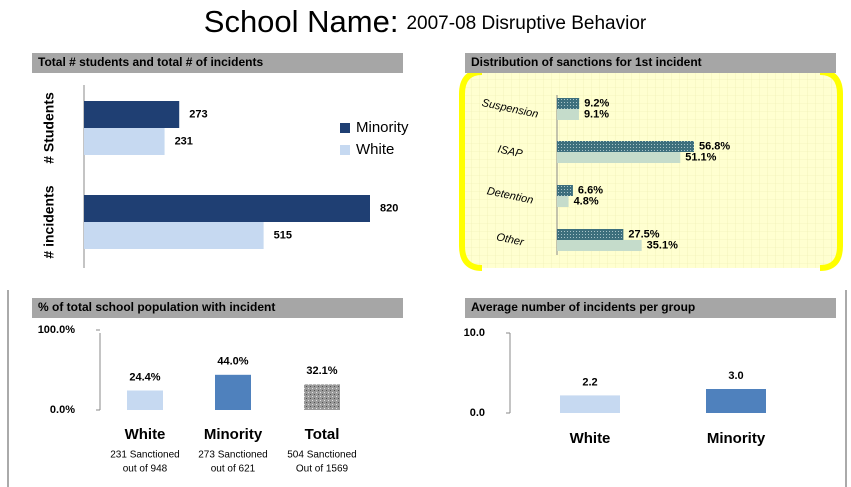 The height and width of the screenshot is (487, 851). Describe the element at coordinates (198, 114) in the screenshot. I see `value-label: 273` at that location.